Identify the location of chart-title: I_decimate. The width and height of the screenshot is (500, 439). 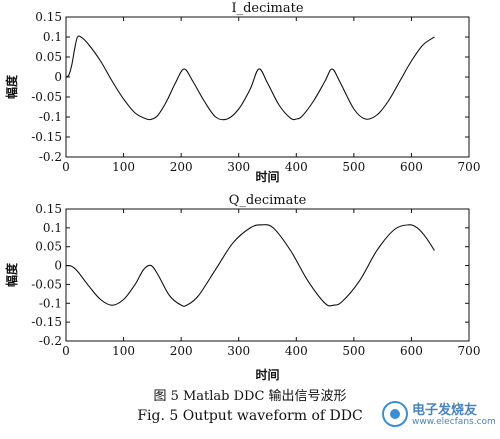
(267, 8).